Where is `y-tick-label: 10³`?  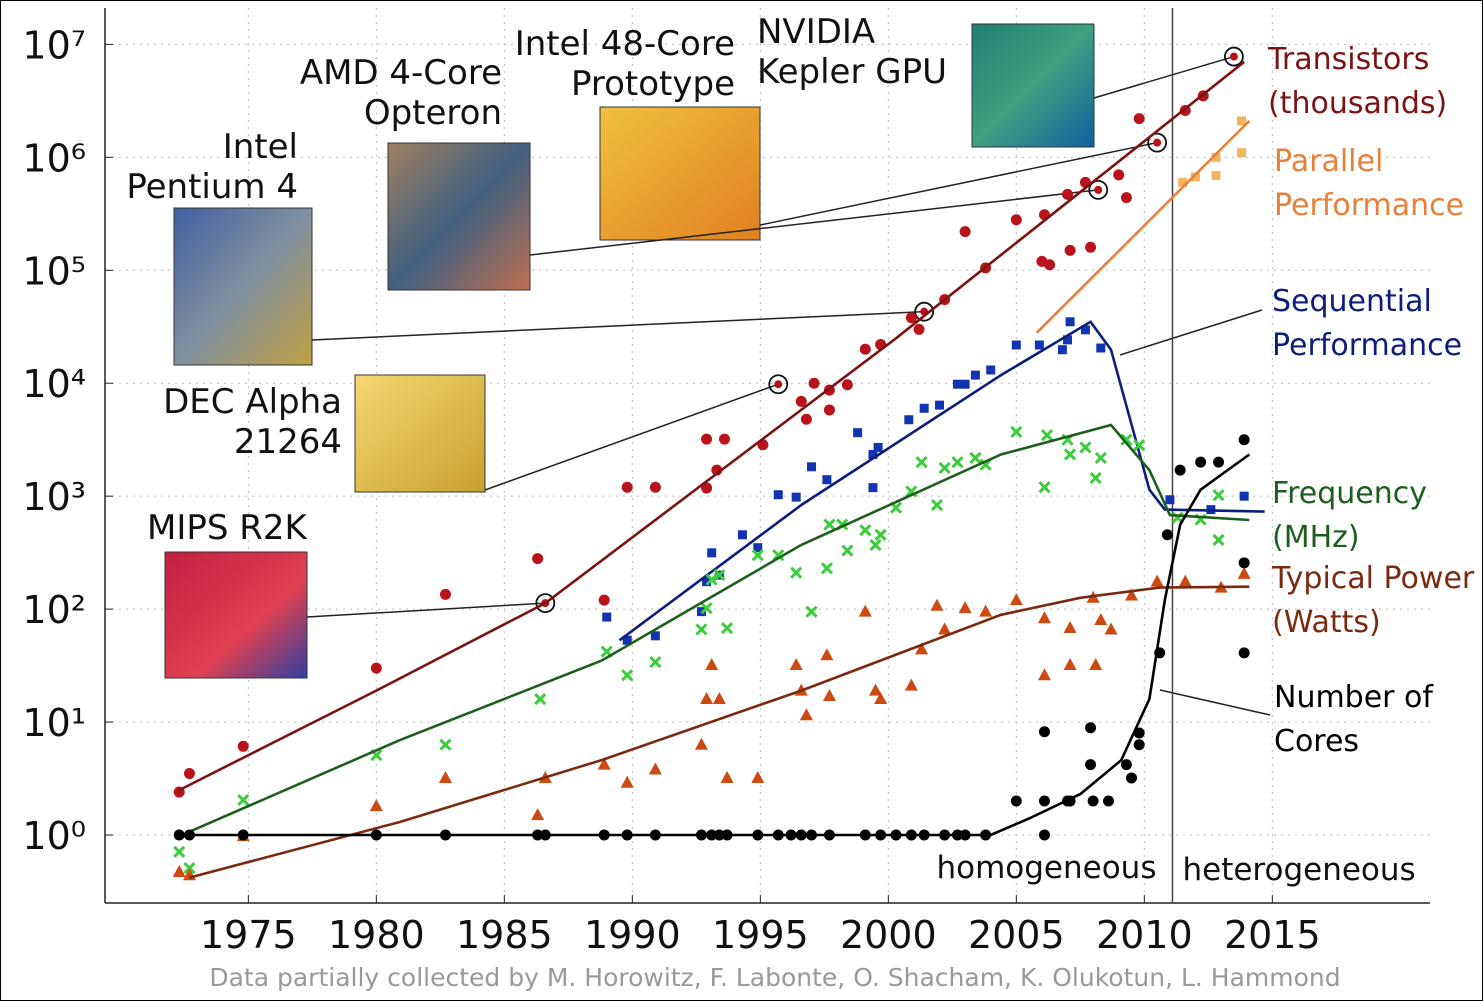
y-tick-label: 10³ is located at coordinates (54, 497).